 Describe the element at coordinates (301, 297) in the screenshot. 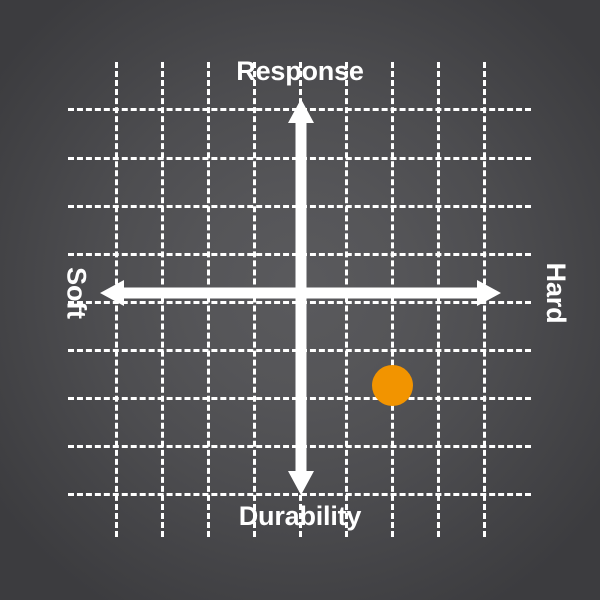

I see `vertical-axis-arrow` at that location.